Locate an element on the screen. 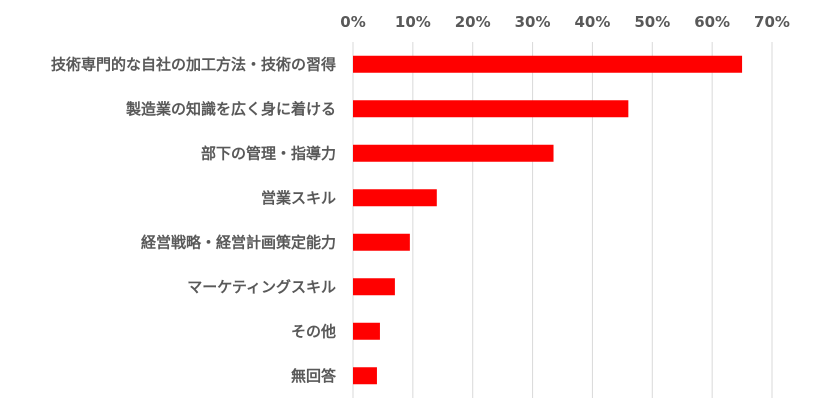 Image resolution: width=840 pixels, height=420 pixels. category-label: 無回答 is located at coordinates (314, 376).